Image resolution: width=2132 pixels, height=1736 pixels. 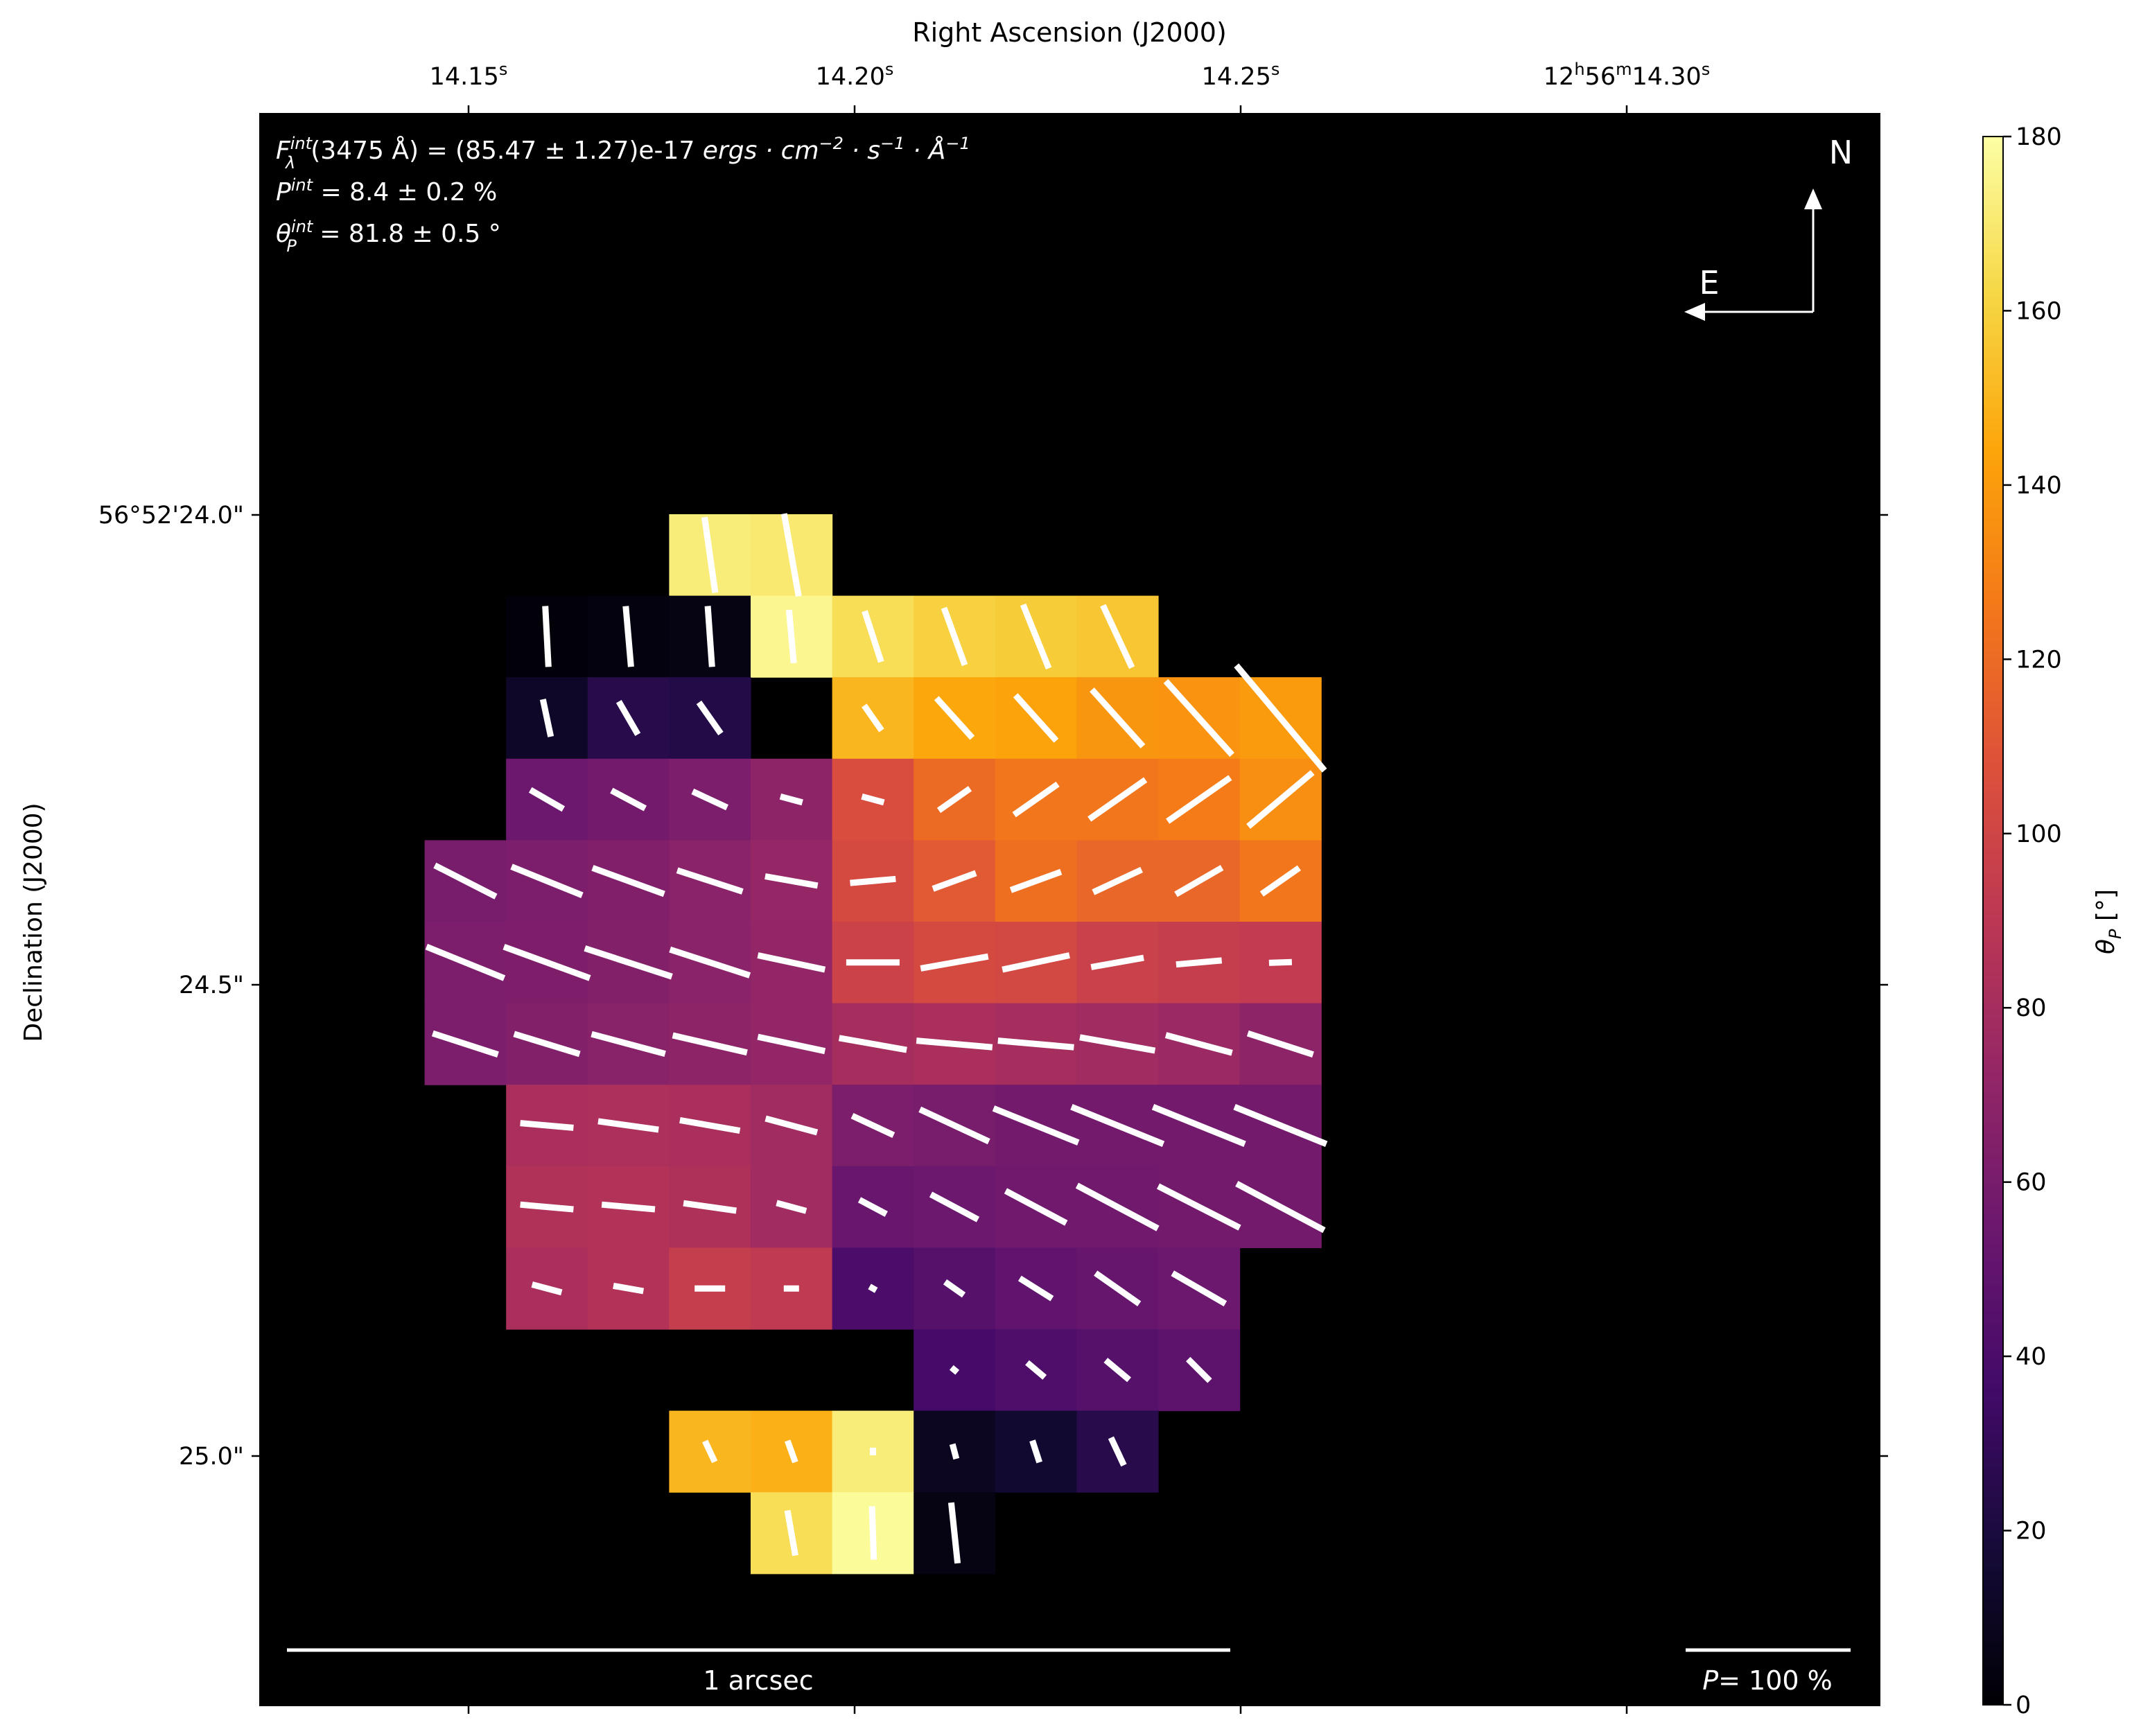 I want to click on x-tick-label-1: 14.15s, so click(x=469, y=75).